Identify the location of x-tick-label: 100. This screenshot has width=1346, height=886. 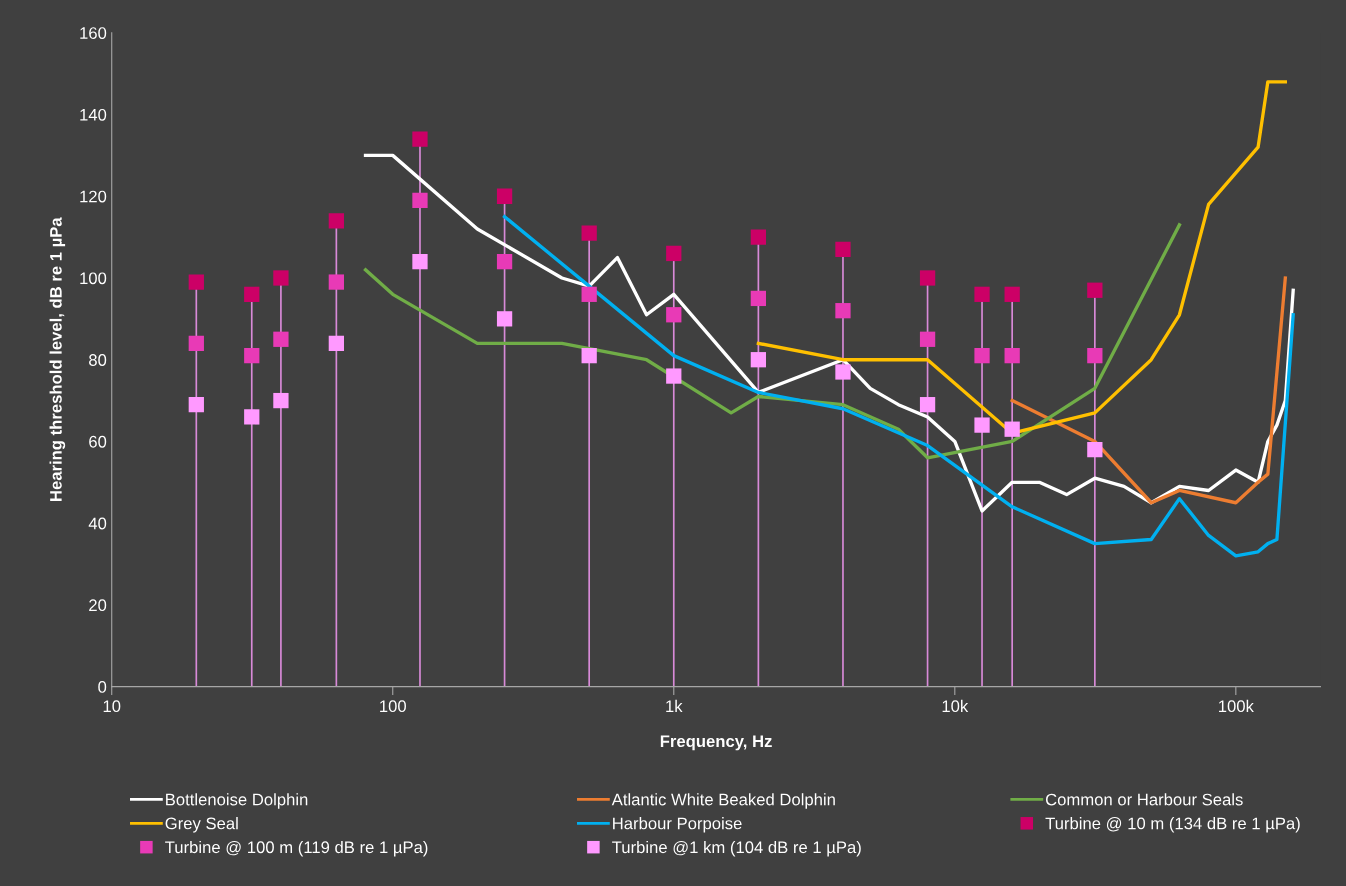
(393, 706).